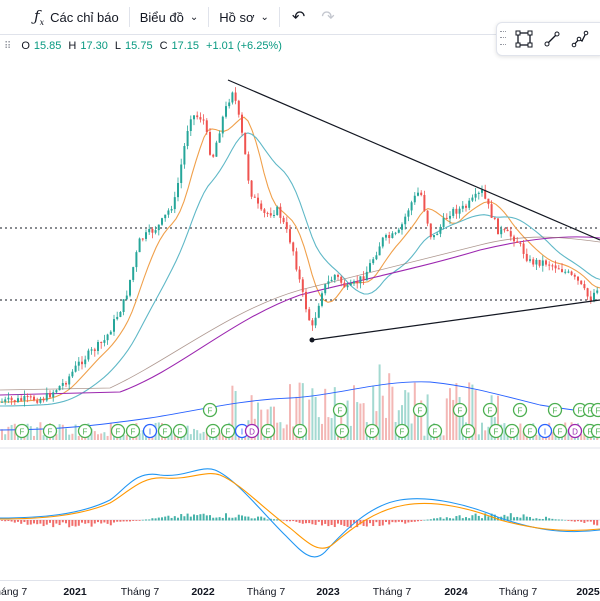 The height and width of the screenshot is (601, 600). I want to click on more-dots-icon: ⠿, so click(7, 46).